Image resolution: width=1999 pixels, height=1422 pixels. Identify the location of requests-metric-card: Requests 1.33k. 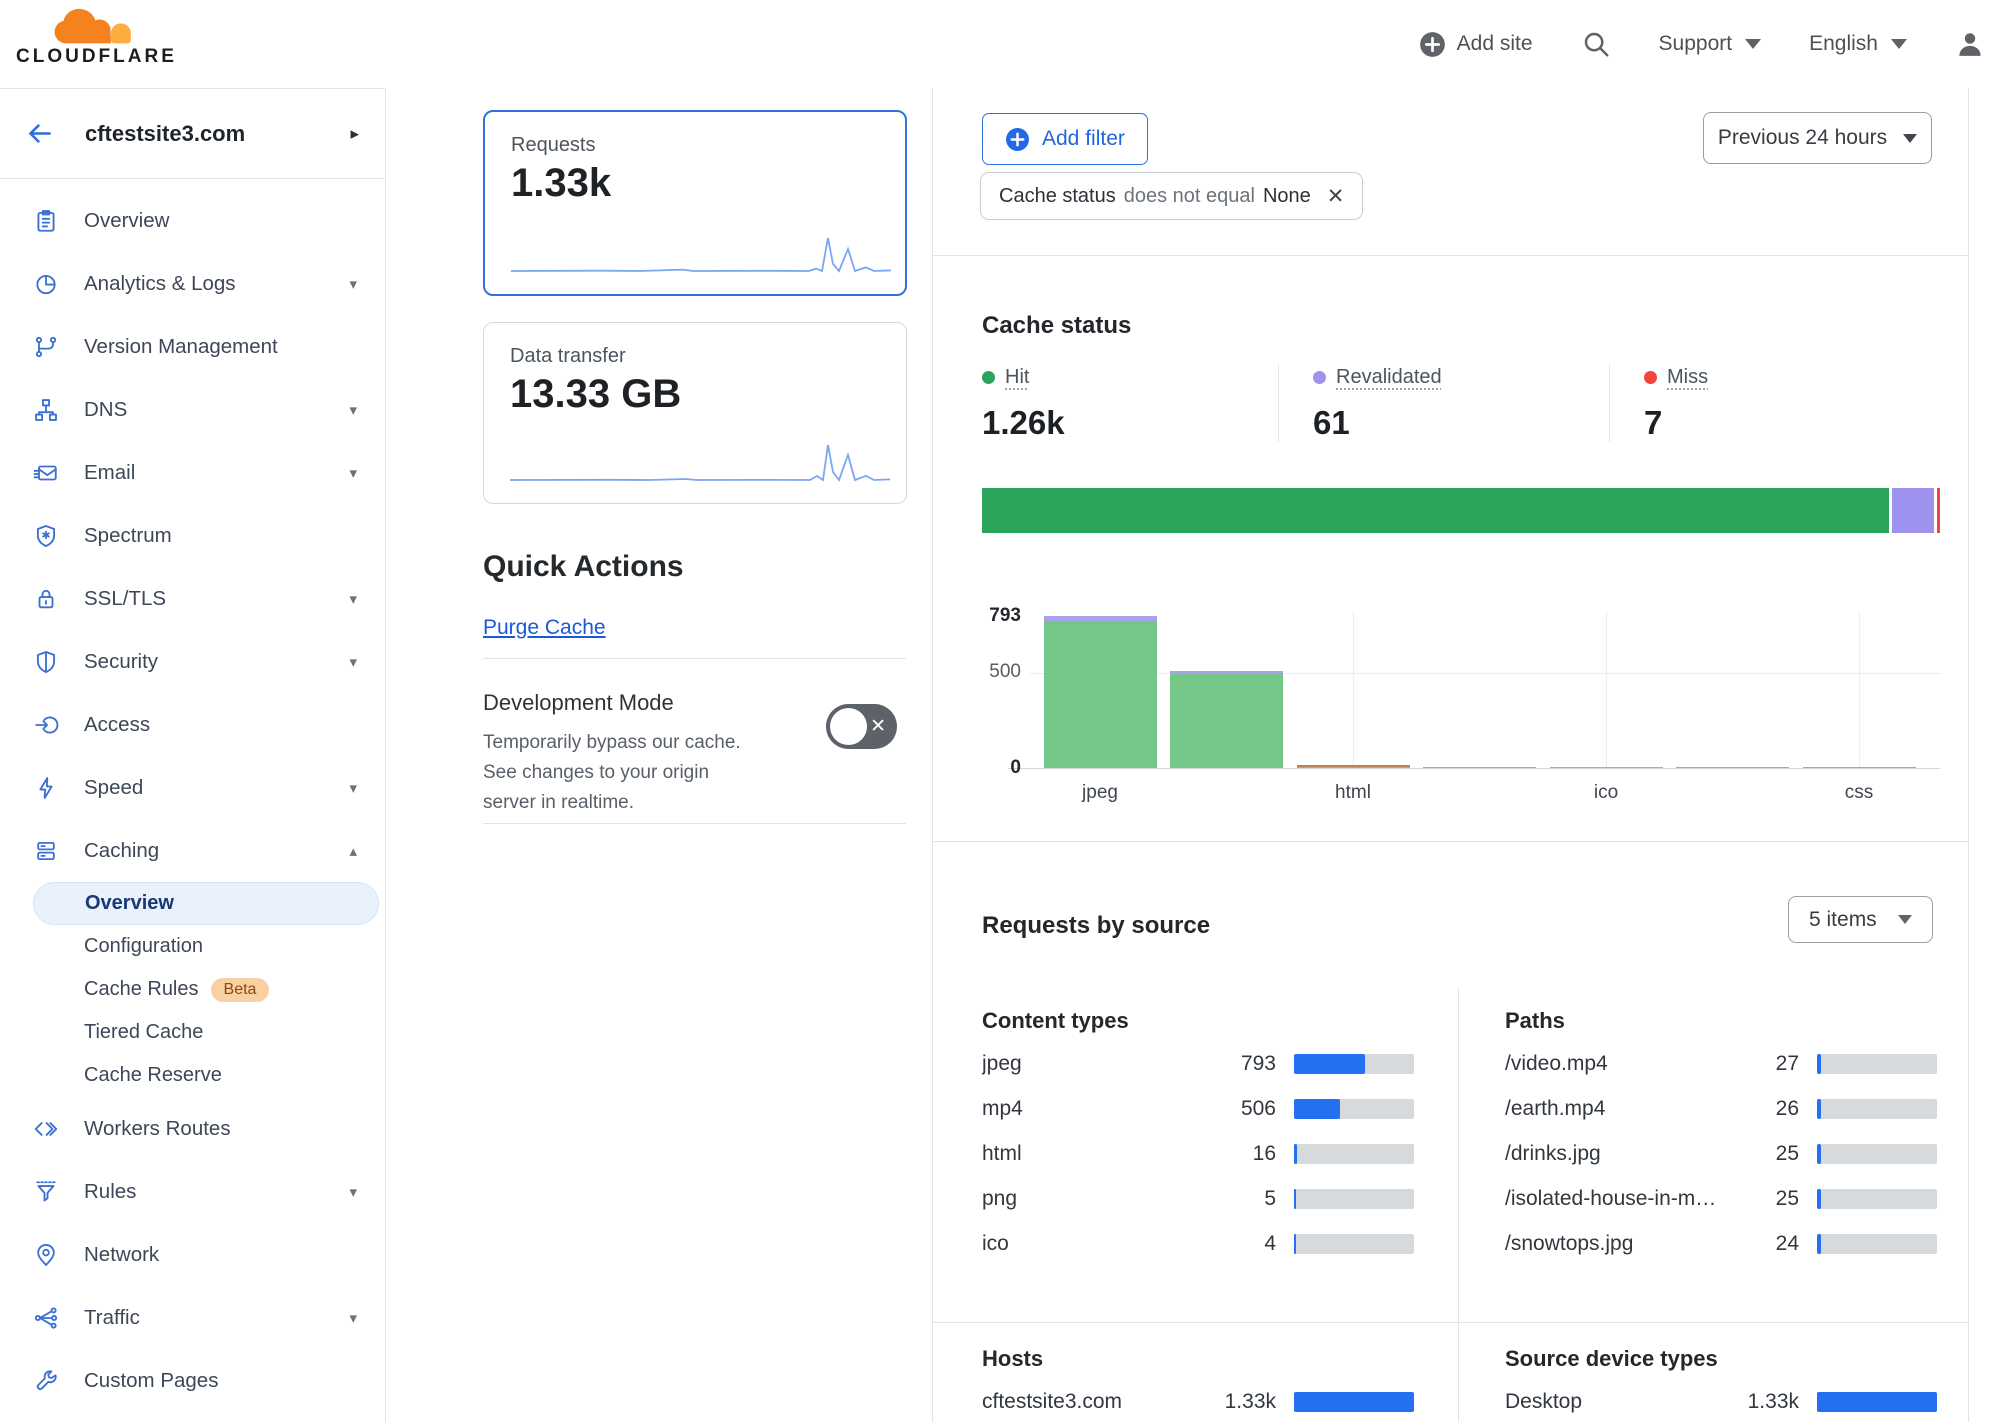
(695, 203).